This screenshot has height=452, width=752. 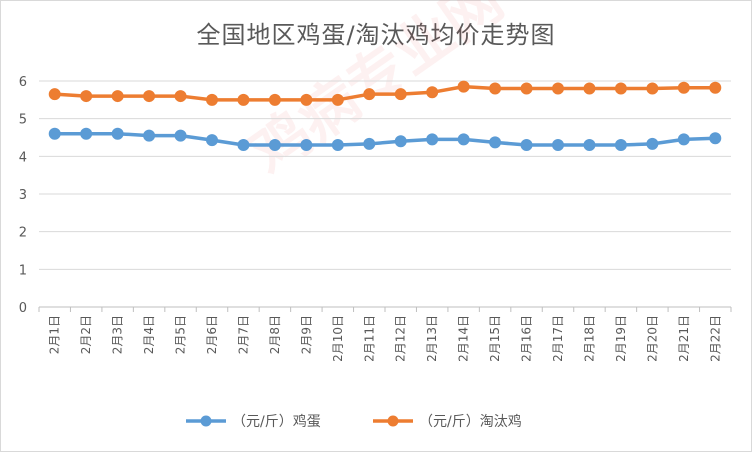 What do you see at coordinates (376, 35) in the screenshot?
I see `chart-title: 全国地区鸡蛋/淘汰鸡均价走势图` at bounding box center [376, 35].